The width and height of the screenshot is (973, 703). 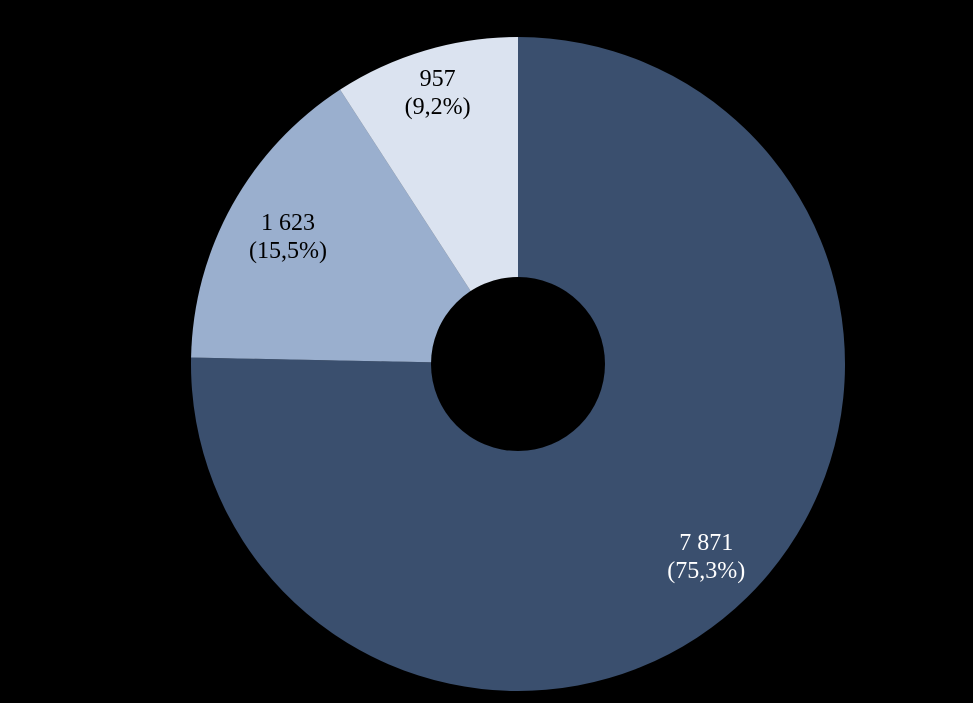 I want to click on slice-percent-label: (15,5%), so click(x=288, y=251).